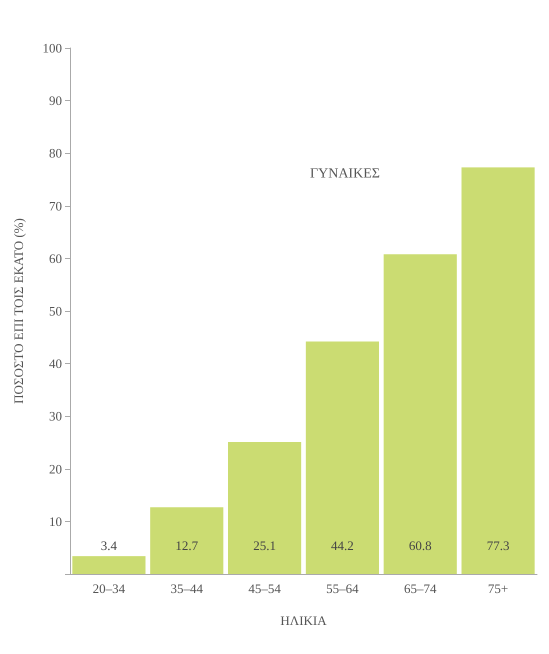 Image resolution: width=549 pixels, height=654 pixels. What do you see at coordinates (345, 174) in the screenshot?
I see `text: ΓΥΝΑΙΚΕΣ` at bounding box center [345, 174].